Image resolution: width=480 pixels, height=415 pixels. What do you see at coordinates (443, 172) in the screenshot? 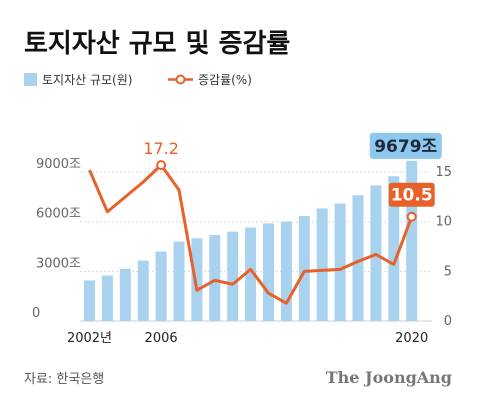
I see `right-axis-tick-label: 15` at bounding box center [443, 172].